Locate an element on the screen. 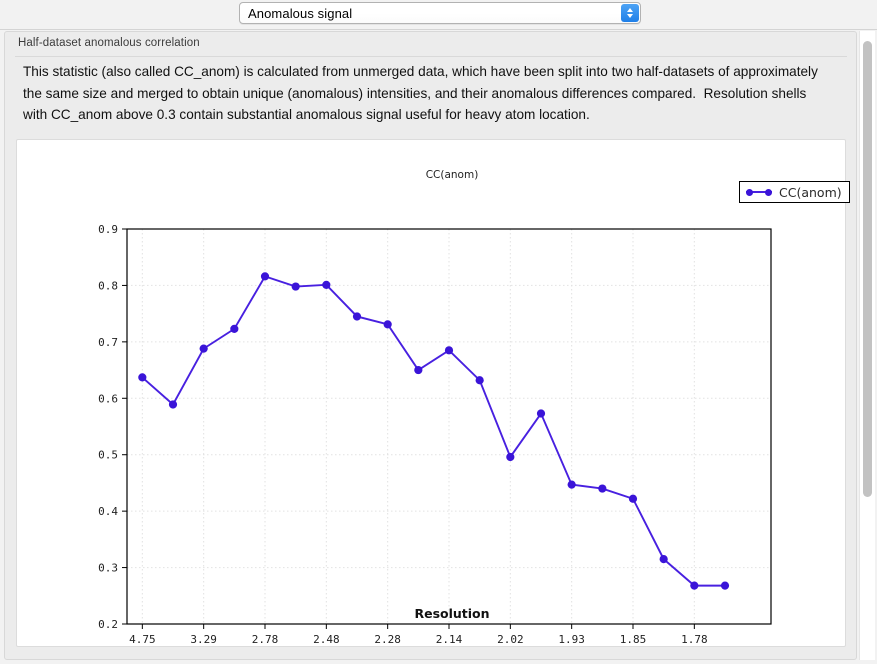 The height and width of the screenshot is (664, 887). legend-line-icon is located at coordinates (759, 192).